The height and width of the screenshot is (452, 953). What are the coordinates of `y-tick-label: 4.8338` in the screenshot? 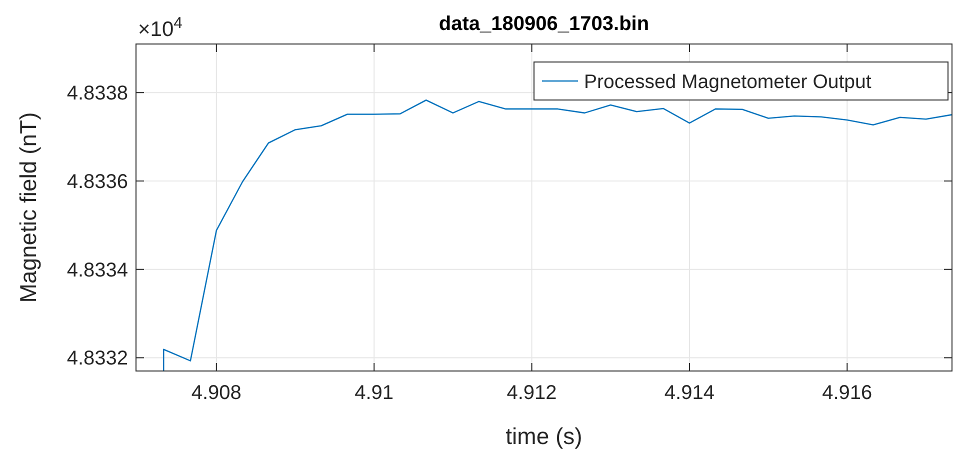 It's located at (97, 93).